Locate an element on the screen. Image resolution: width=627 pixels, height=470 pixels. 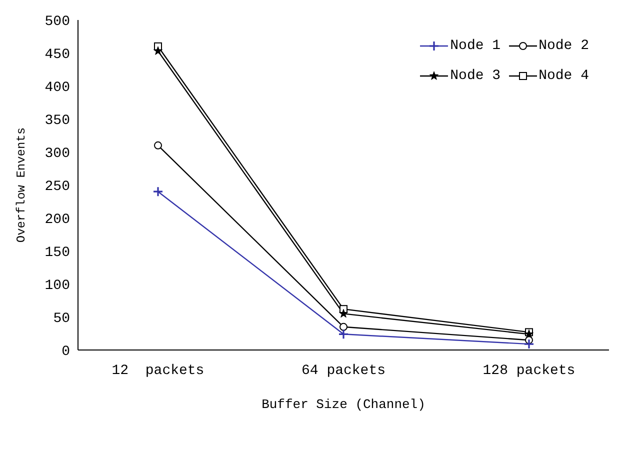
y-tick-label: 400 is located at coordinates (57, 88).